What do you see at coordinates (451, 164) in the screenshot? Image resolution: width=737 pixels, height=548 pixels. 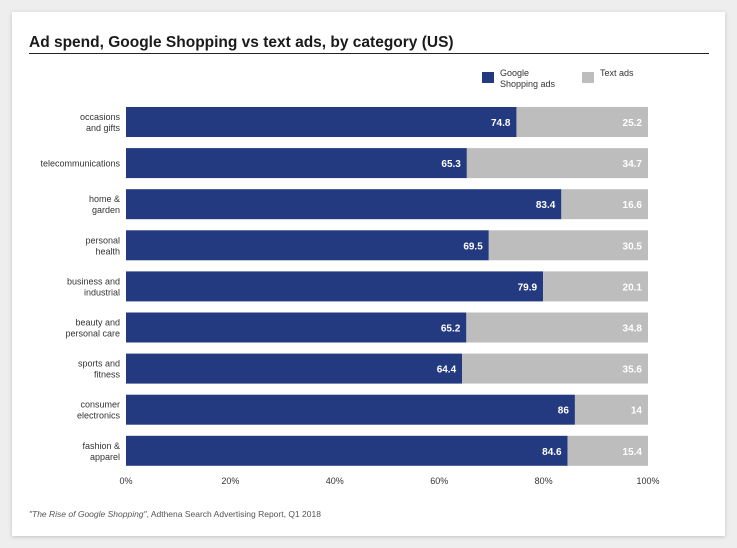 I see `data-label-google-shopping-1: 65.3` at bounding box center [451, 164].